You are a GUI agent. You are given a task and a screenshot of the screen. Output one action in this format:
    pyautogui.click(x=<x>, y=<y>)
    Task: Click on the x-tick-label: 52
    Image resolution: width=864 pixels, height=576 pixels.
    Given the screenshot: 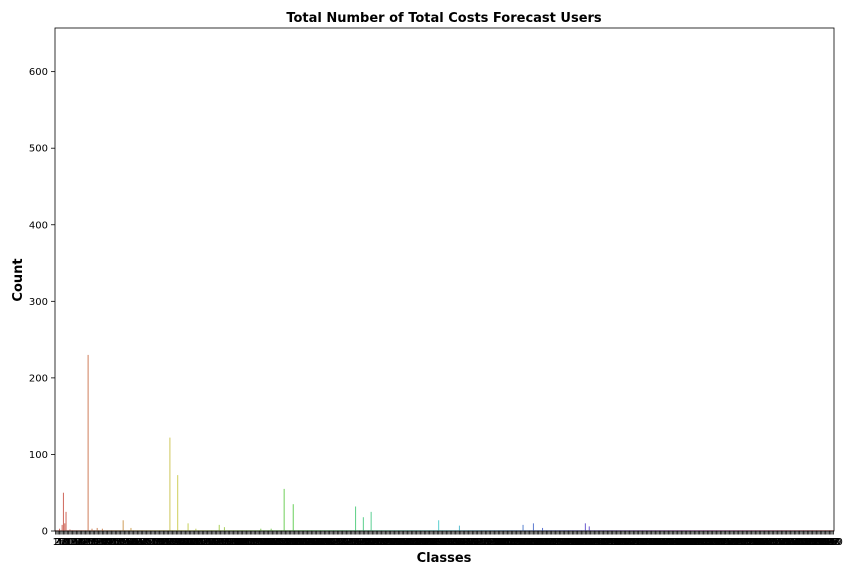 What is the action you would take?
    pyautogui.click(x=121, y=542)
    